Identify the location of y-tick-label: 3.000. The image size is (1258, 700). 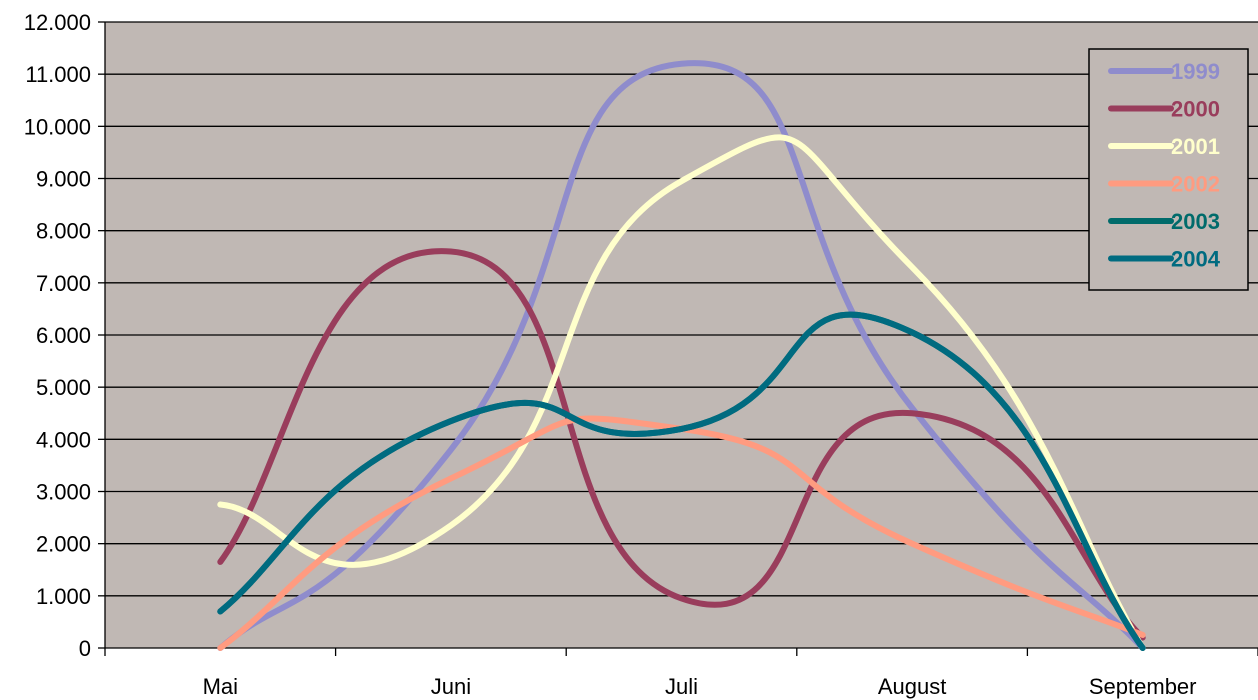
(63, 492).